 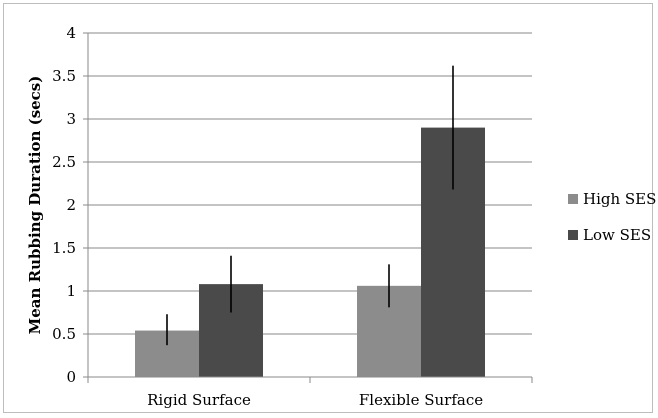 What do you see at coordinates (199, 400) in the screenshot?
I see `x-tick-label: Rigid Surface` at bounding box center [199, 400].